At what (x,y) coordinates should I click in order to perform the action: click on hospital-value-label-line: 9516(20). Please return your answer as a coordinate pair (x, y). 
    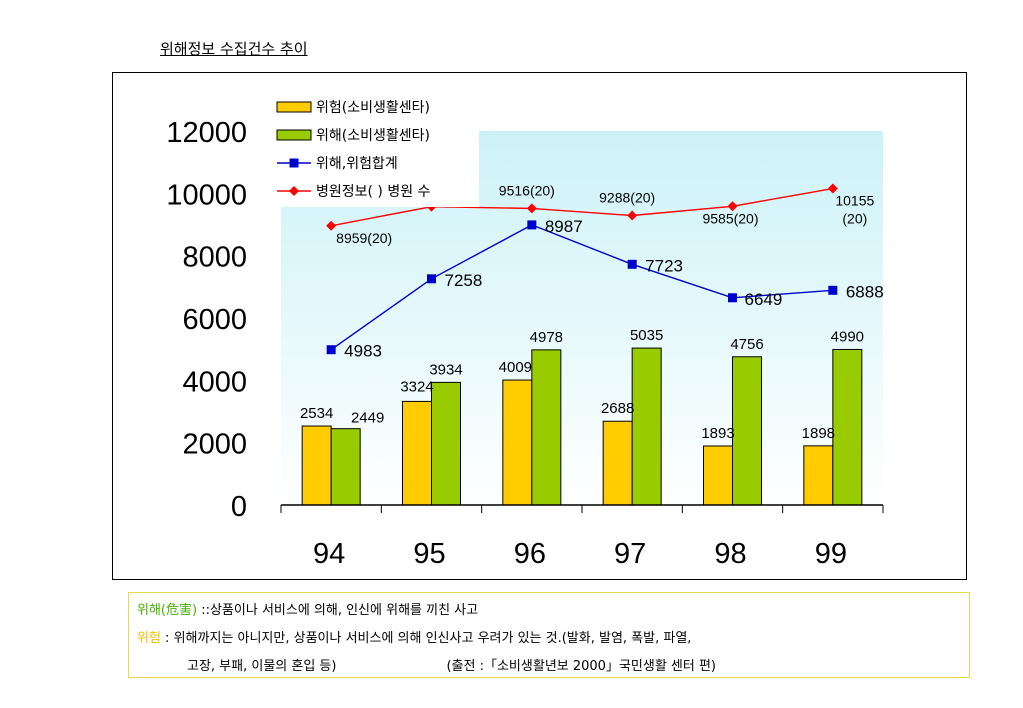
    Looking at the image, I should click on (527, 190).